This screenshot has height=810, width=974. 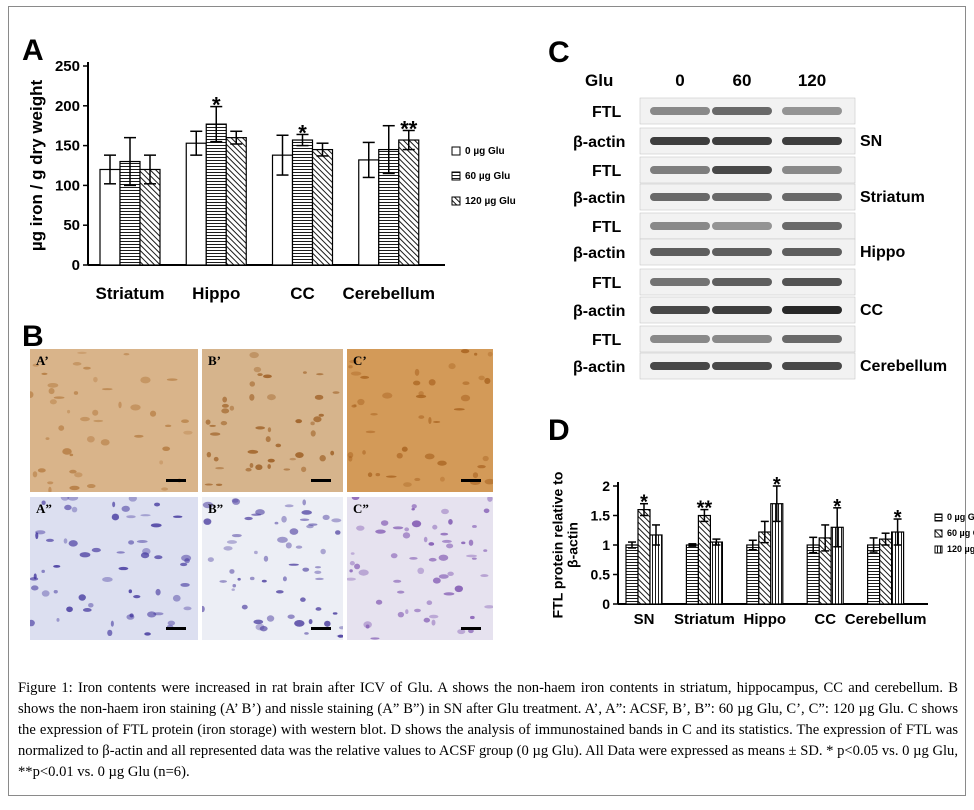 I want to click on y-tick-label: 200, so click(x=67, y=106).